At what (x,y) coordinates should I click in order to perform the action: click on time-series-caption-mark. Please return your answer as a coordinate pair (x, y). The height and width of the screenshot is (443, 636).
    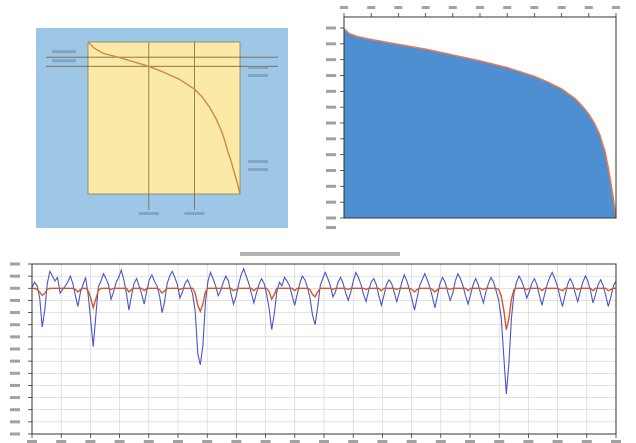
    Looking at the image, I should click on (320, 254).